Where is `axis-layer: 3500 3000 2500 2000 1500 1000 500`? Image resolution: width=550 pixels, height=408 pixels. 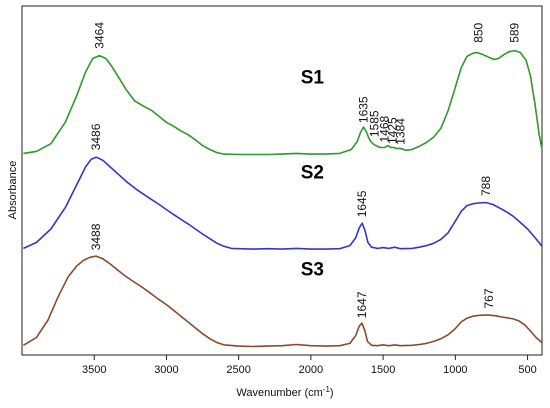
axis-layer: 3500 3000 2500 2000 1500 1000 500 is located at coordinates (309, 365).